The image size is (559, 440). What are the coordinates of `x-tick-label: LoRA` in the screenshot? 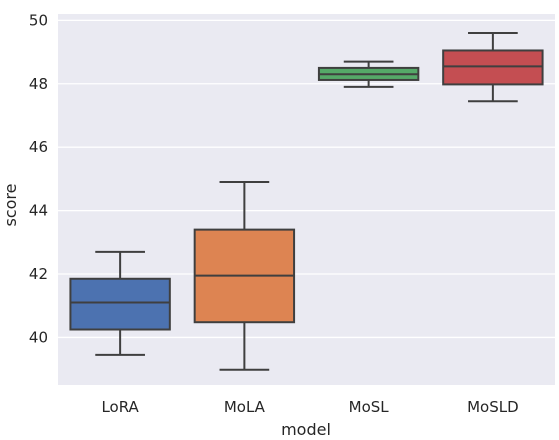 It's located at (120, 407).